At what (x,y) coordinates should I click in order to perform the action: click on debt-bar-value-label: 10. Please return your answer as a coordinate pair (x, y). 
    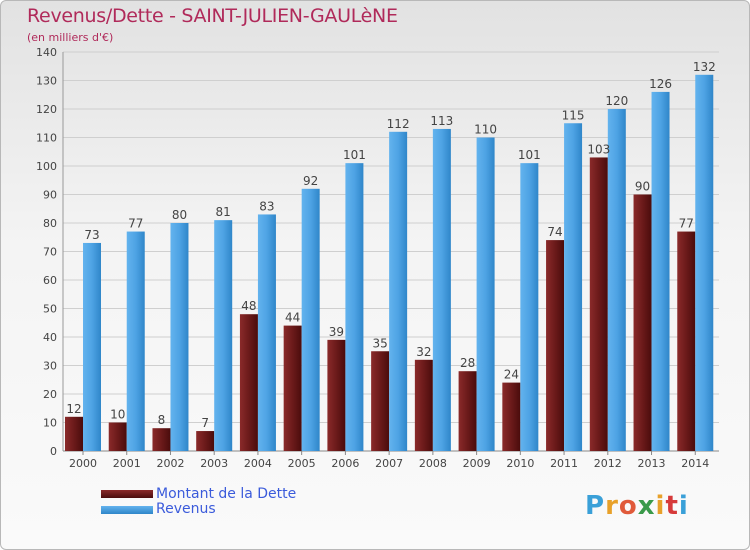
    Looking at the image, I should click on (117, 415).